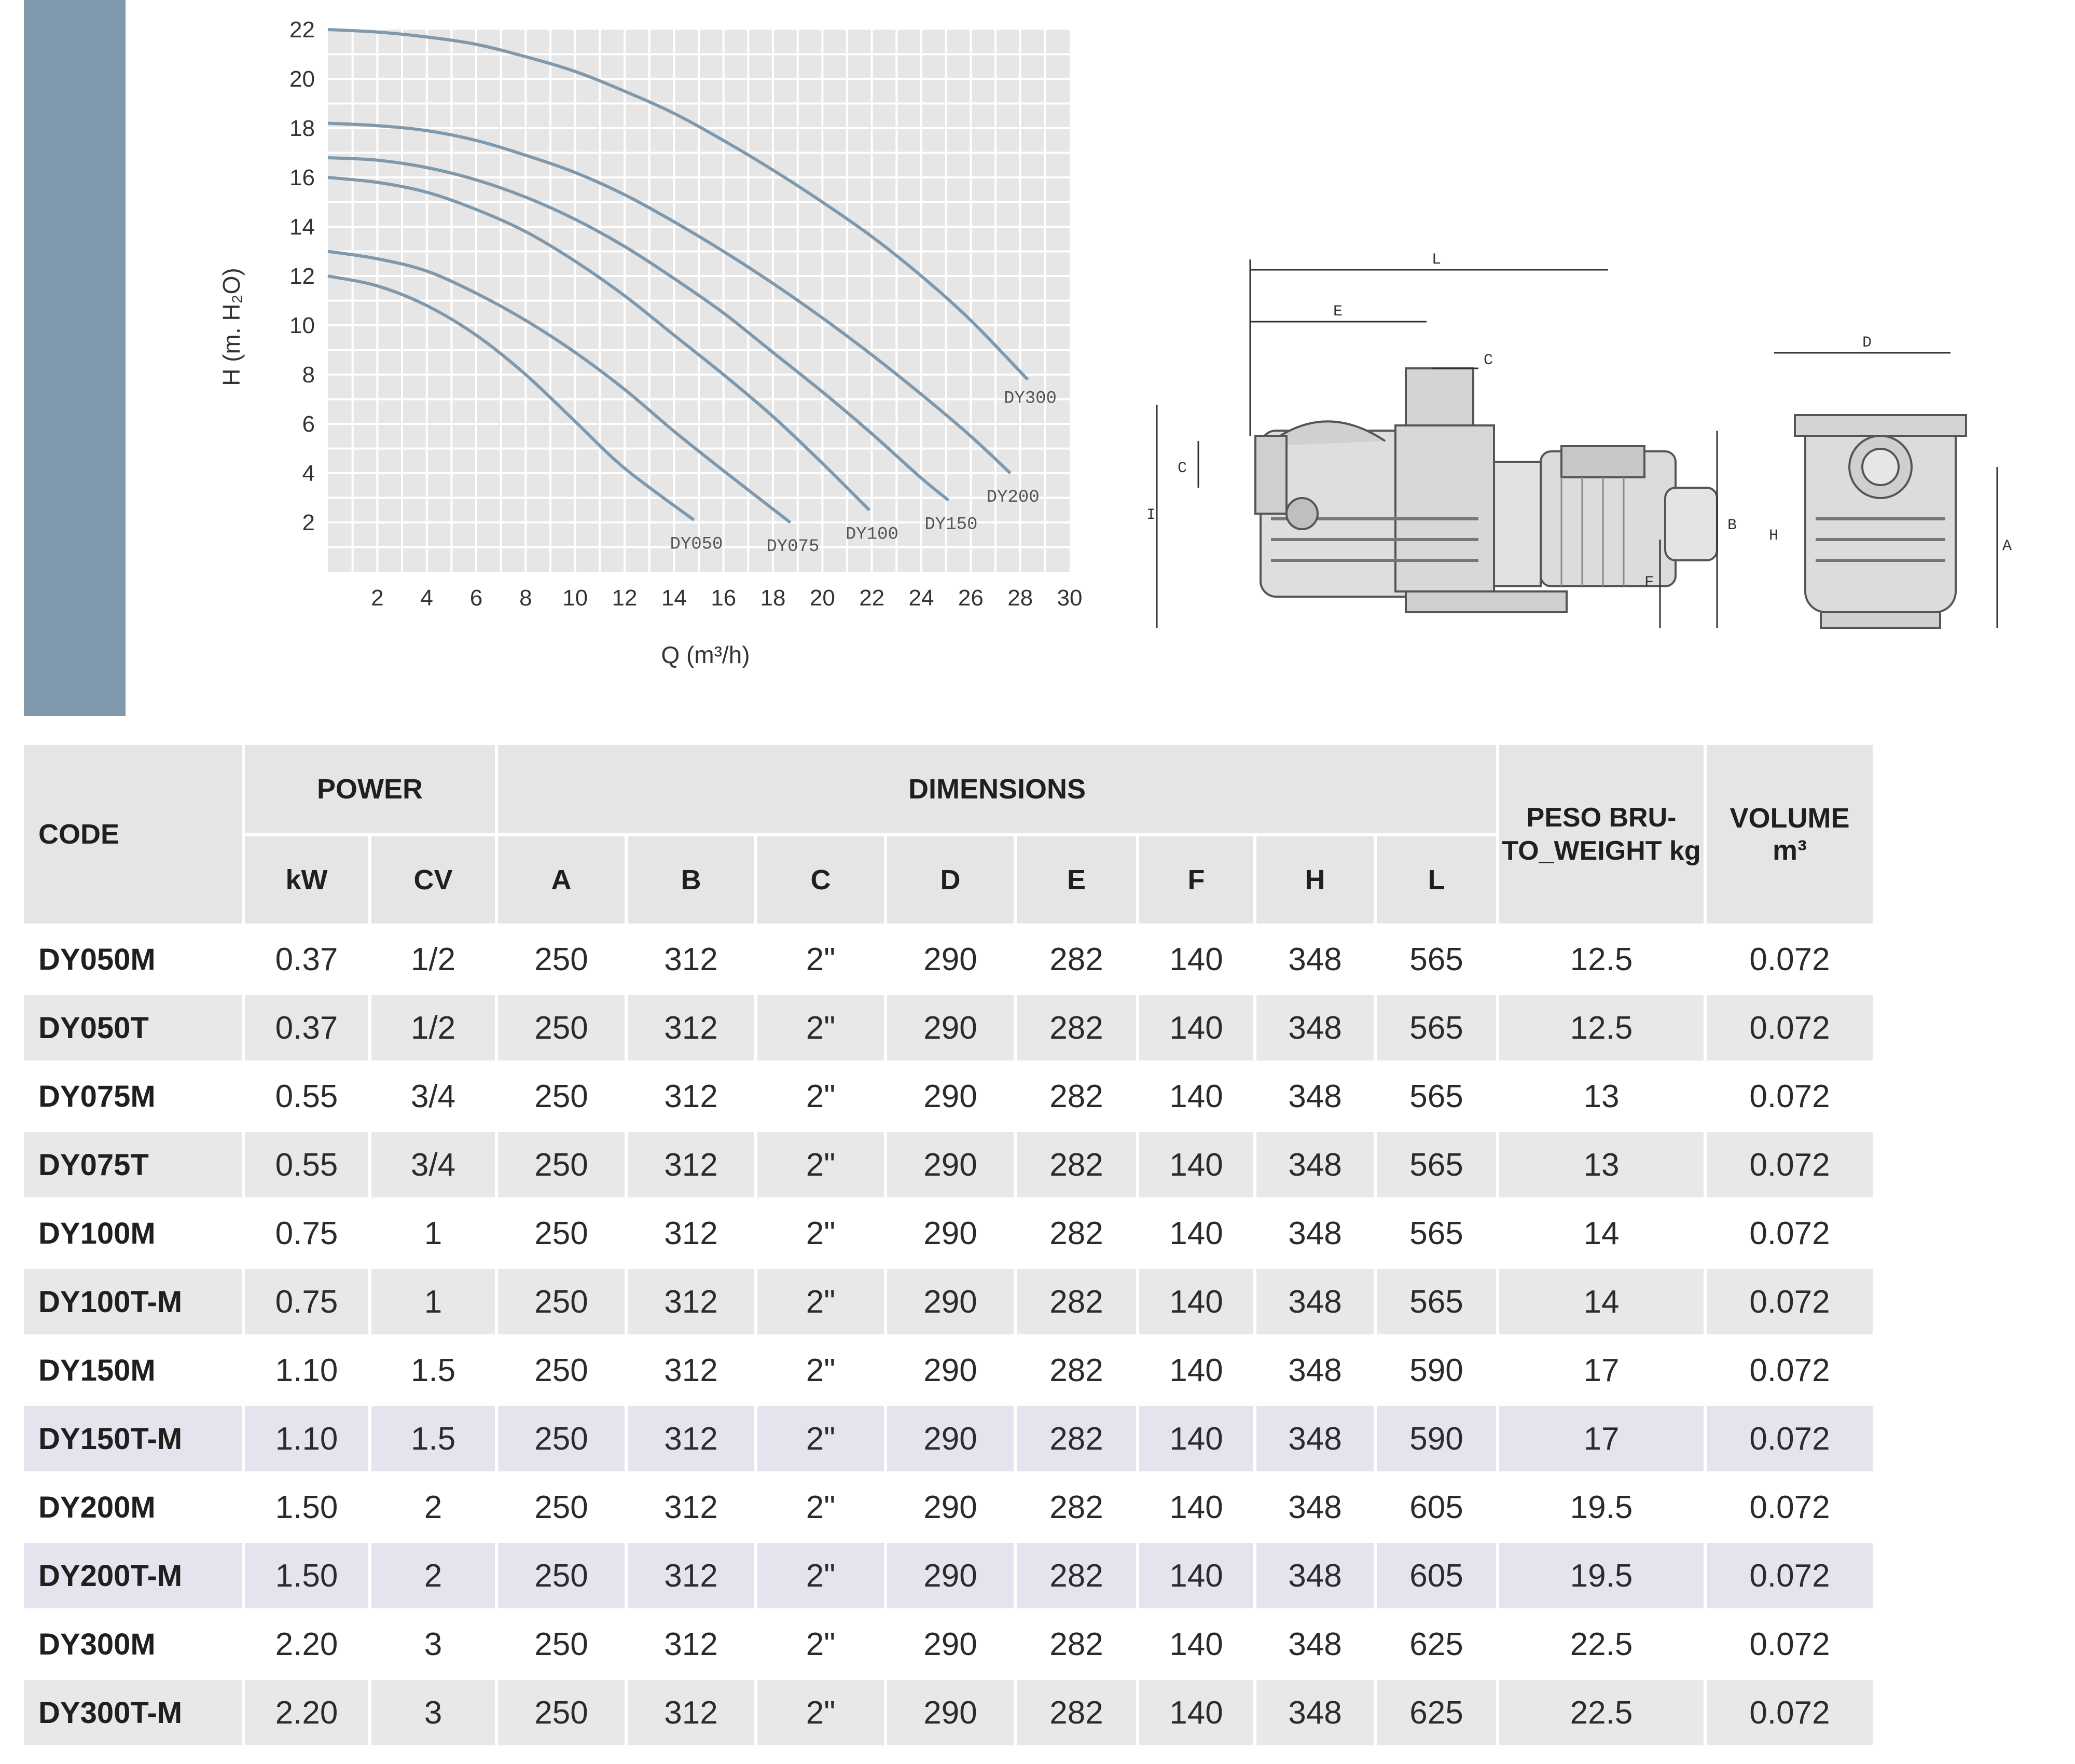  I want to click on x-tick-label: 30, so click(1070, 598).